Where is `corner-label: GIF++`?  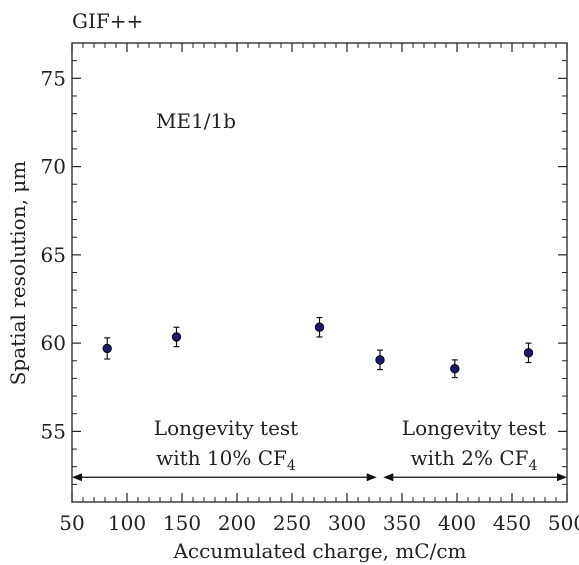
corner-label: GIF++ is located at coordinates (107, 21).